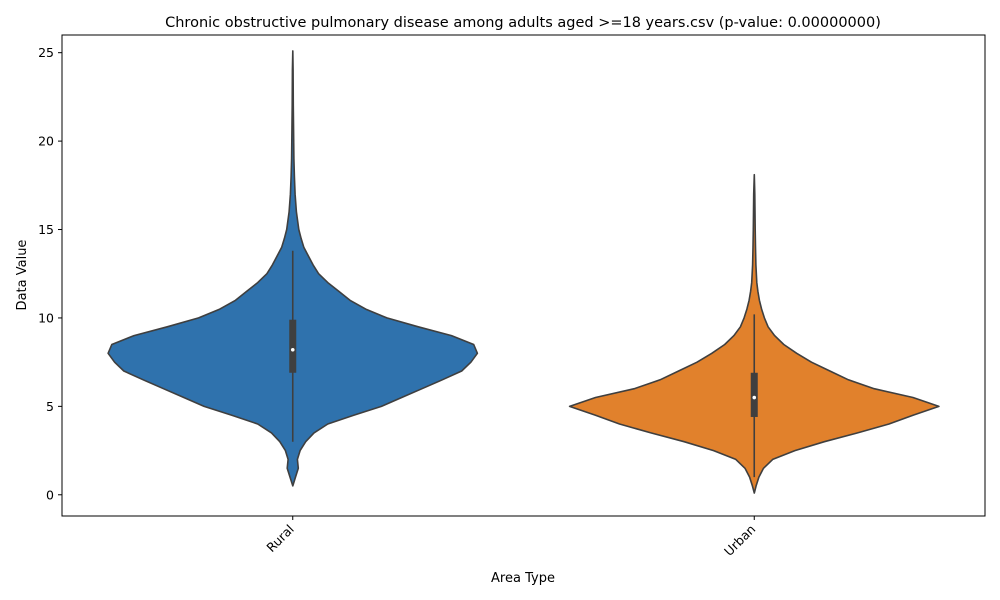 This screenshot has height=600, width=1000. Describe the element at coordinates (50, 273) in the screenshot. I see `y-axis-ticks: 0 5 10 15 20 25` at that location.